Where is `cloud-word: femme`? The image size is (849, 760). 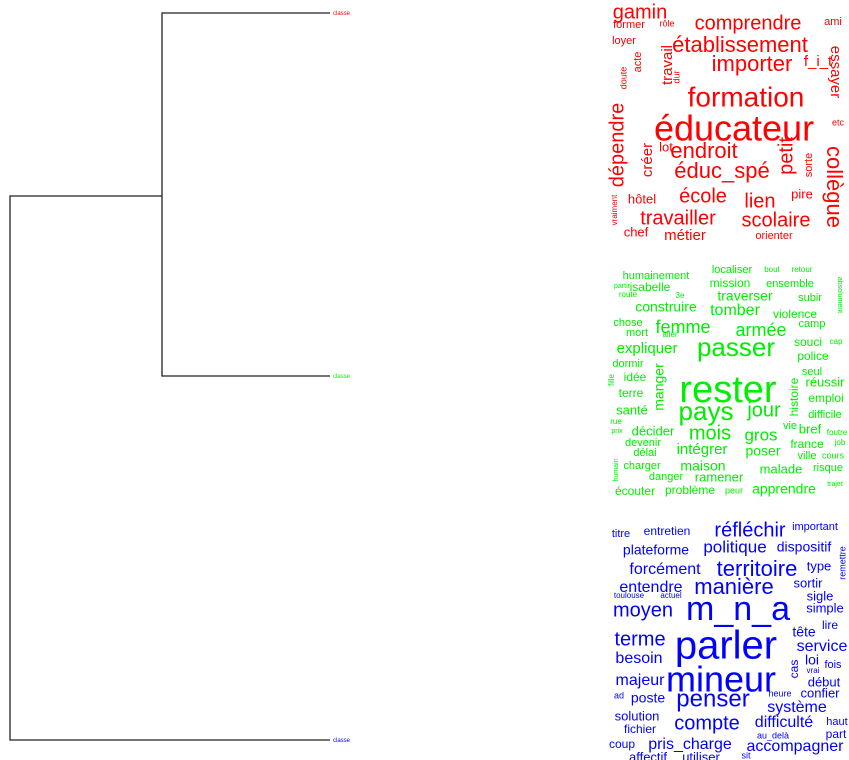
cloud-word: femme is located at coordinates (682, 327).